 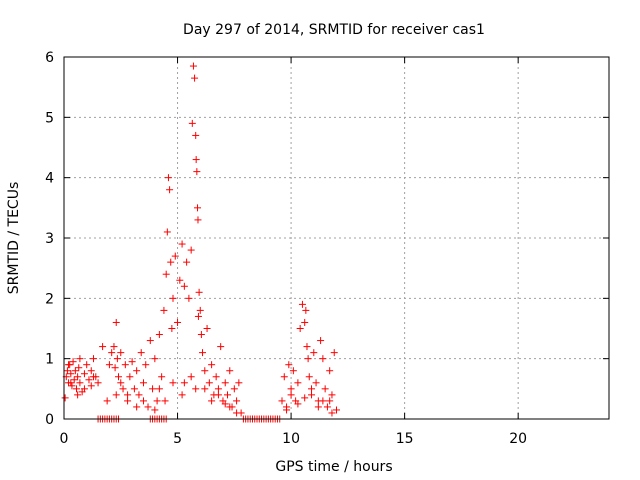 What do you see at coordinates (49, 299) in the screenshot?
I see `y-tick-label: 2` at bounding box center [49, 299].